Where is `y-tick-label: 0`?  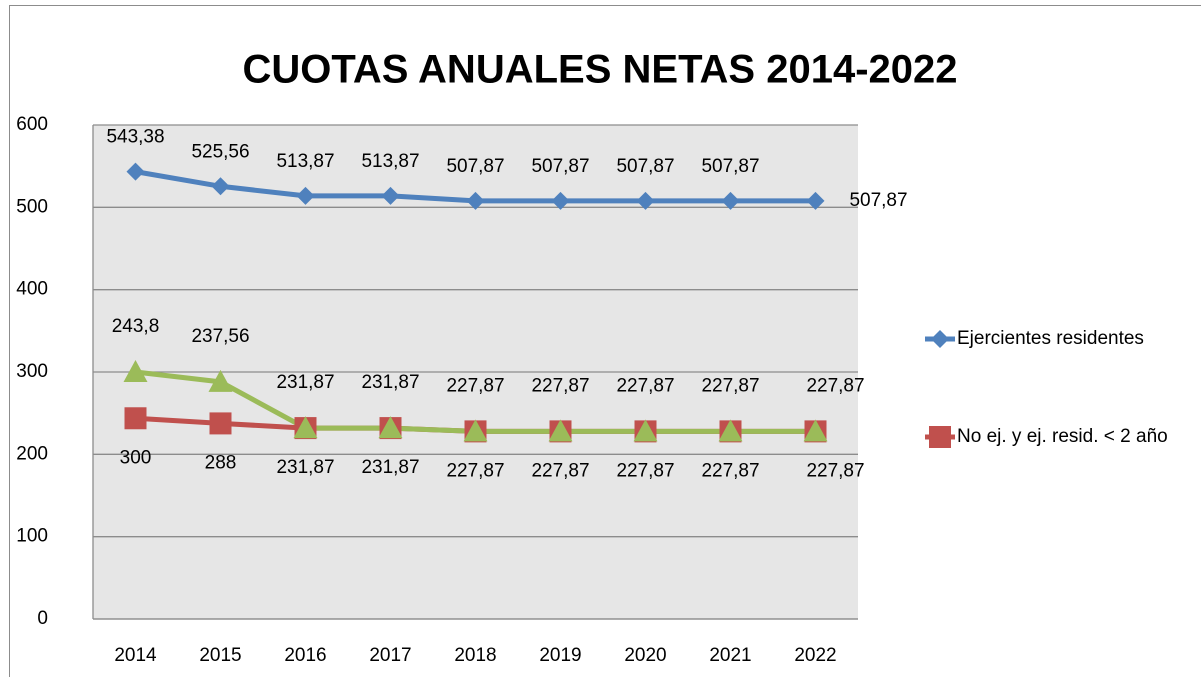 y-tick-label: 0 is located at coordinates (42, 618).